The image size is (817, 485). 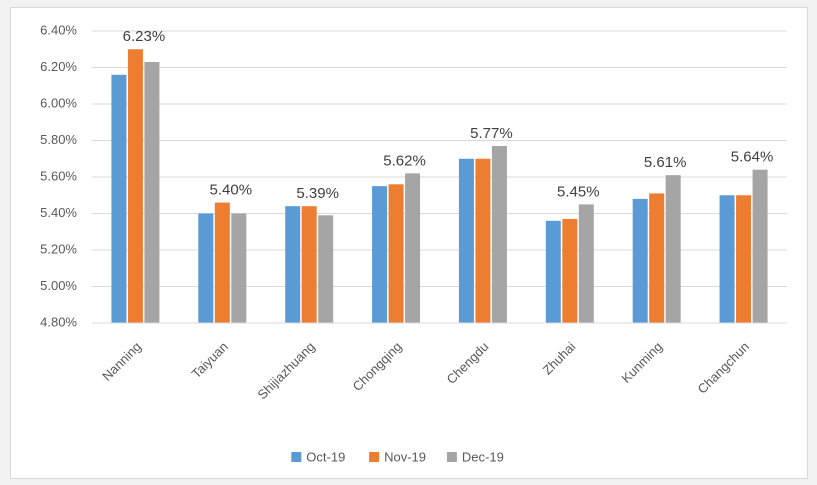 What do you see at coordinates (58, 66) in the screenshot?
I see `y-tick-label: 6.20%` at bounding box center [58, 66].